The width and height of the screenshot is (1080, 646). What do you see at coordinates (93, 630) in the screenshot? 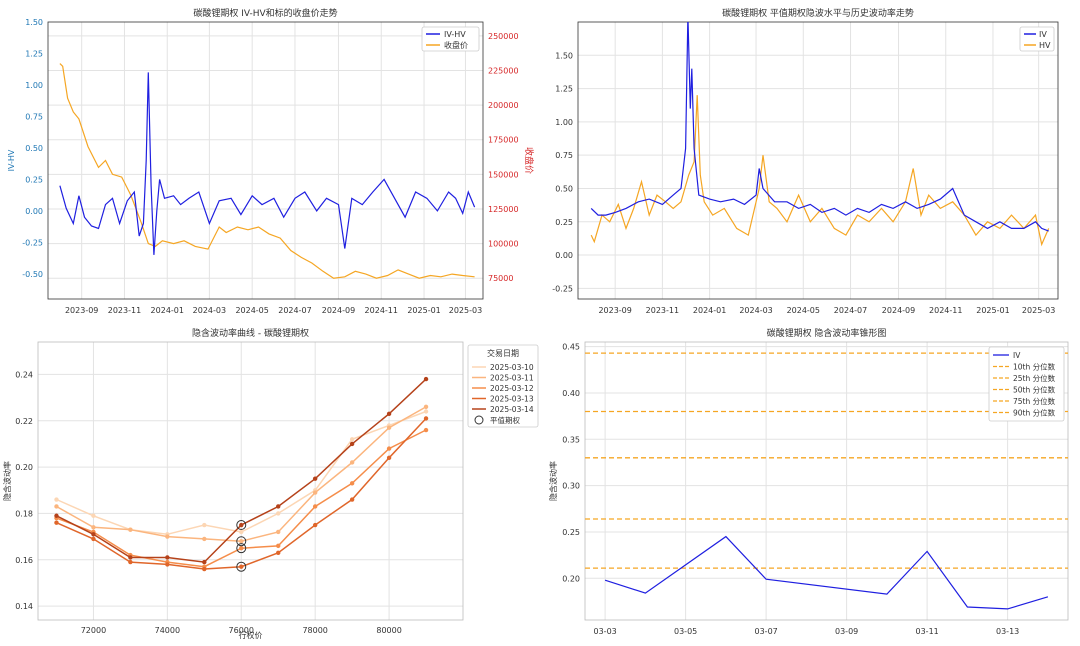
I see `x-tick-label: 72000` at bounding box center [93, 630].